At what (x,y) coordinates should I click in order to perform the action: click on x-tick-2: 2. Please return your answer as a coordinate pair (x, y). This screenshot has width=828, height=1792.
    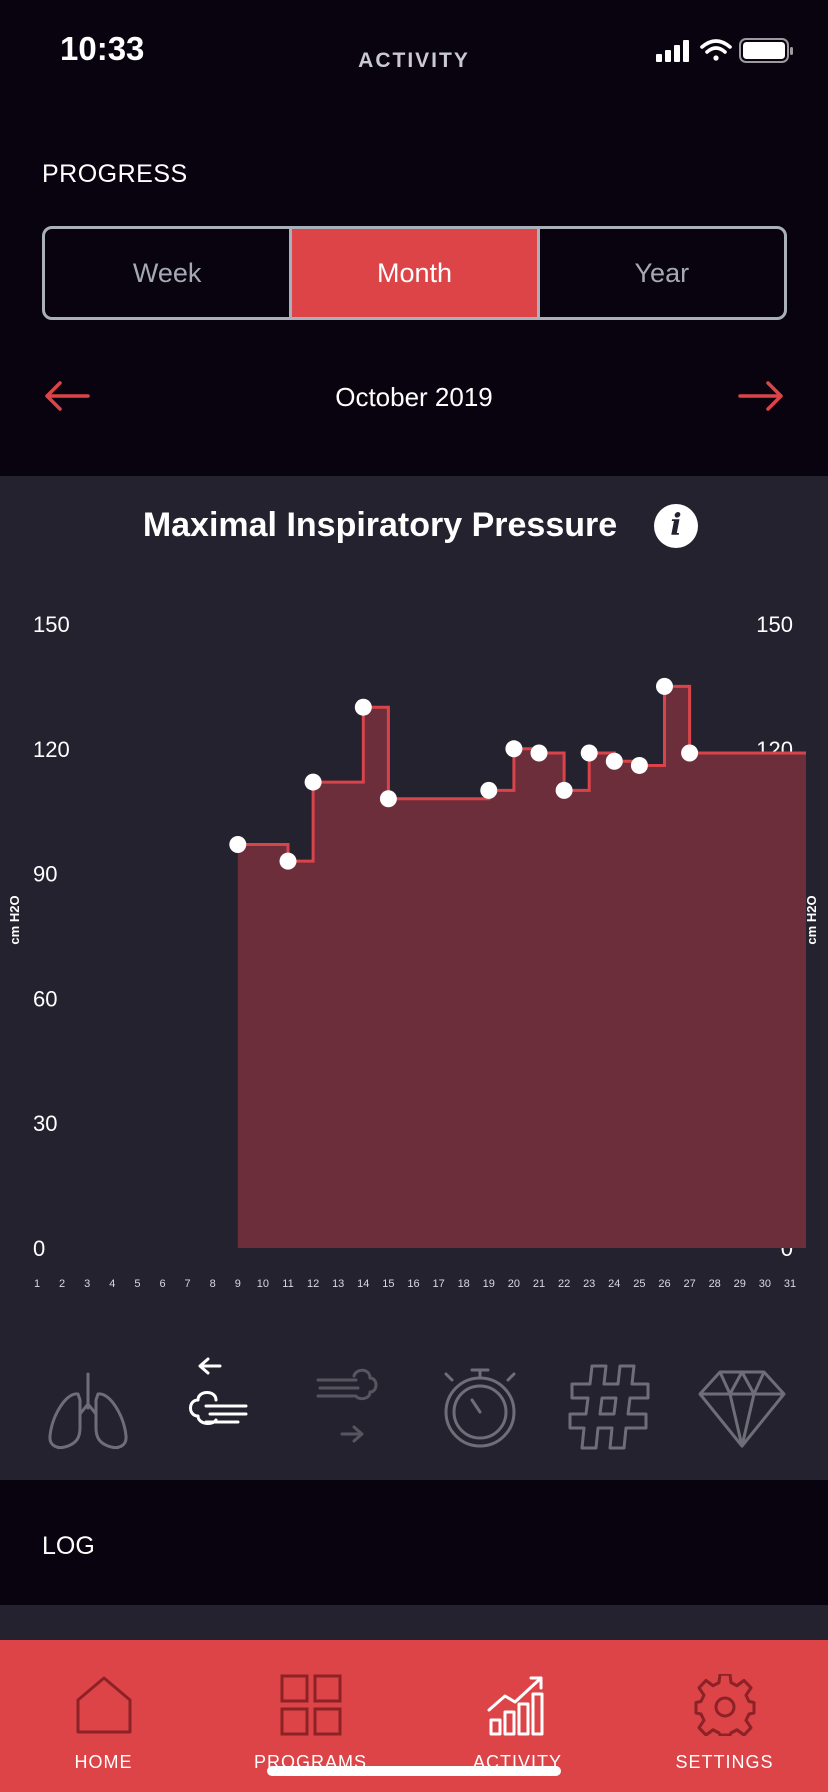
    Looking at the image, I should click on (62, 1284).